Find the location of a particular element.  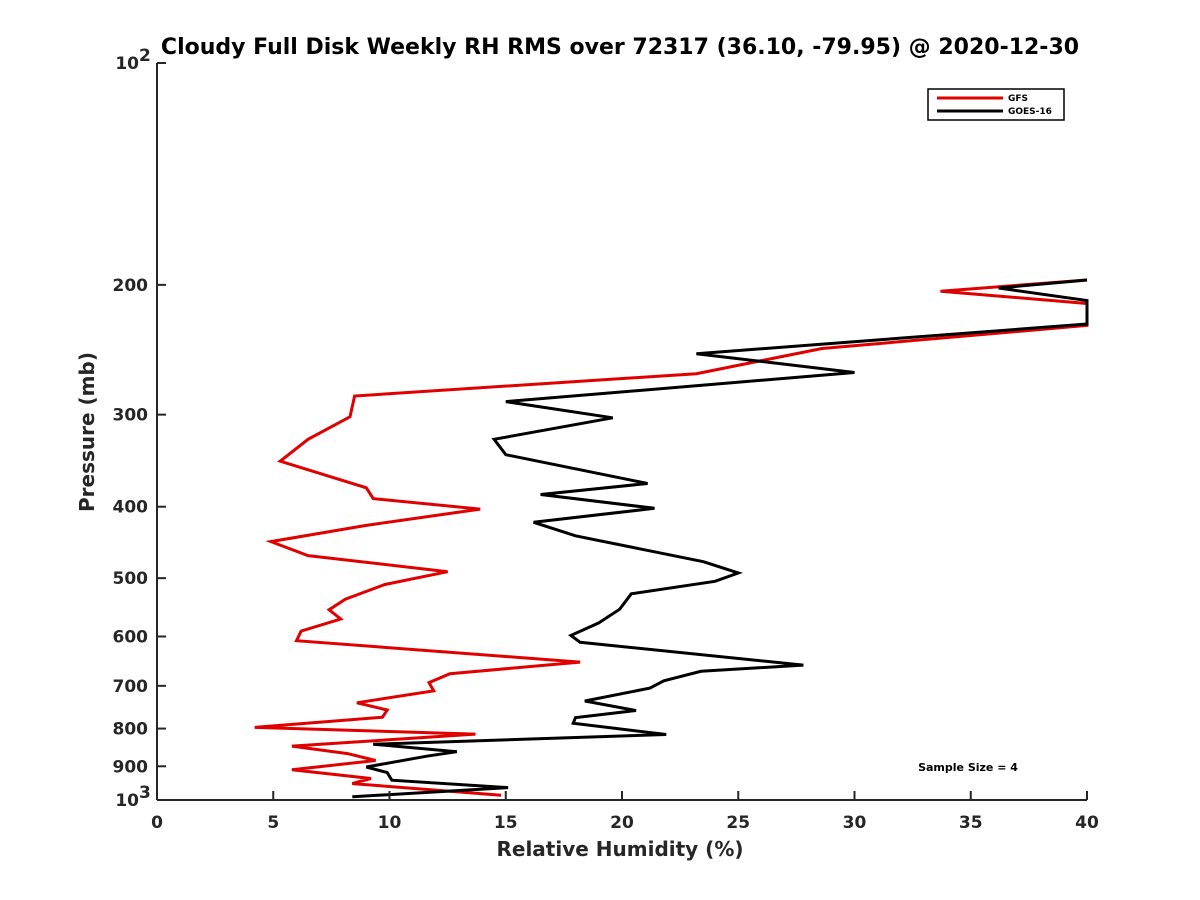

legend-label-goes-16: GOES-16 is located at coordinates (1030, 112).